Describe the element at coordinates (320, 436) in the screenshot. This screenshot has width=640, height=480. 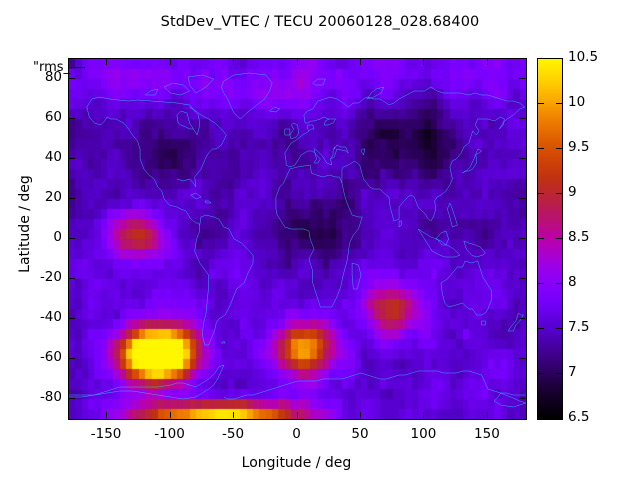
I see `x-axis-tick-labels: -150 -100 -50 0 50 100 150` at that location.